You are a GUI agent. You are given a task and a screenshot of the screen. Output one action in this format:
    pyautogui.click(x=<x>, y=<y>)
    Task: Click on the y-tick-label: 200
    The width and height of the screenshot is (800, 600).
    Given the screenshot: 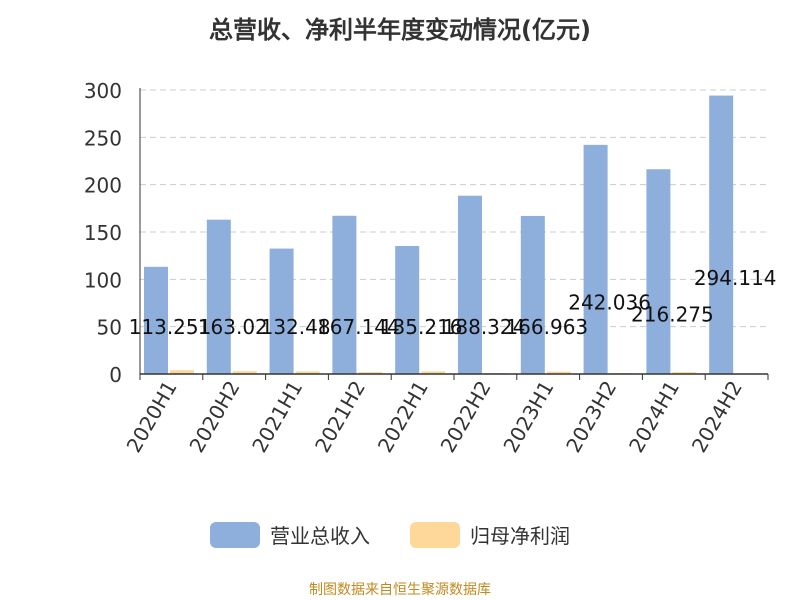 What is the action you would take?
    pyautogui.click(x=103, y=186)
    